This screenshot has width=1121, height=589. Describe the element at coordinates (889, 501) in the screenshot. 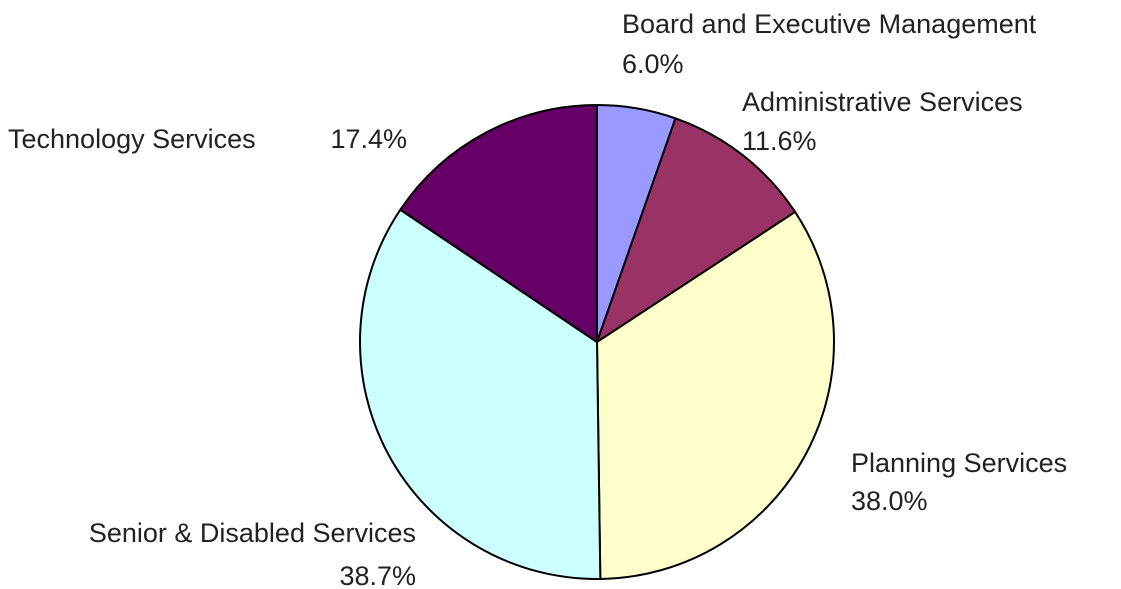

I see `slice-value-label: 38.0%` at that location.